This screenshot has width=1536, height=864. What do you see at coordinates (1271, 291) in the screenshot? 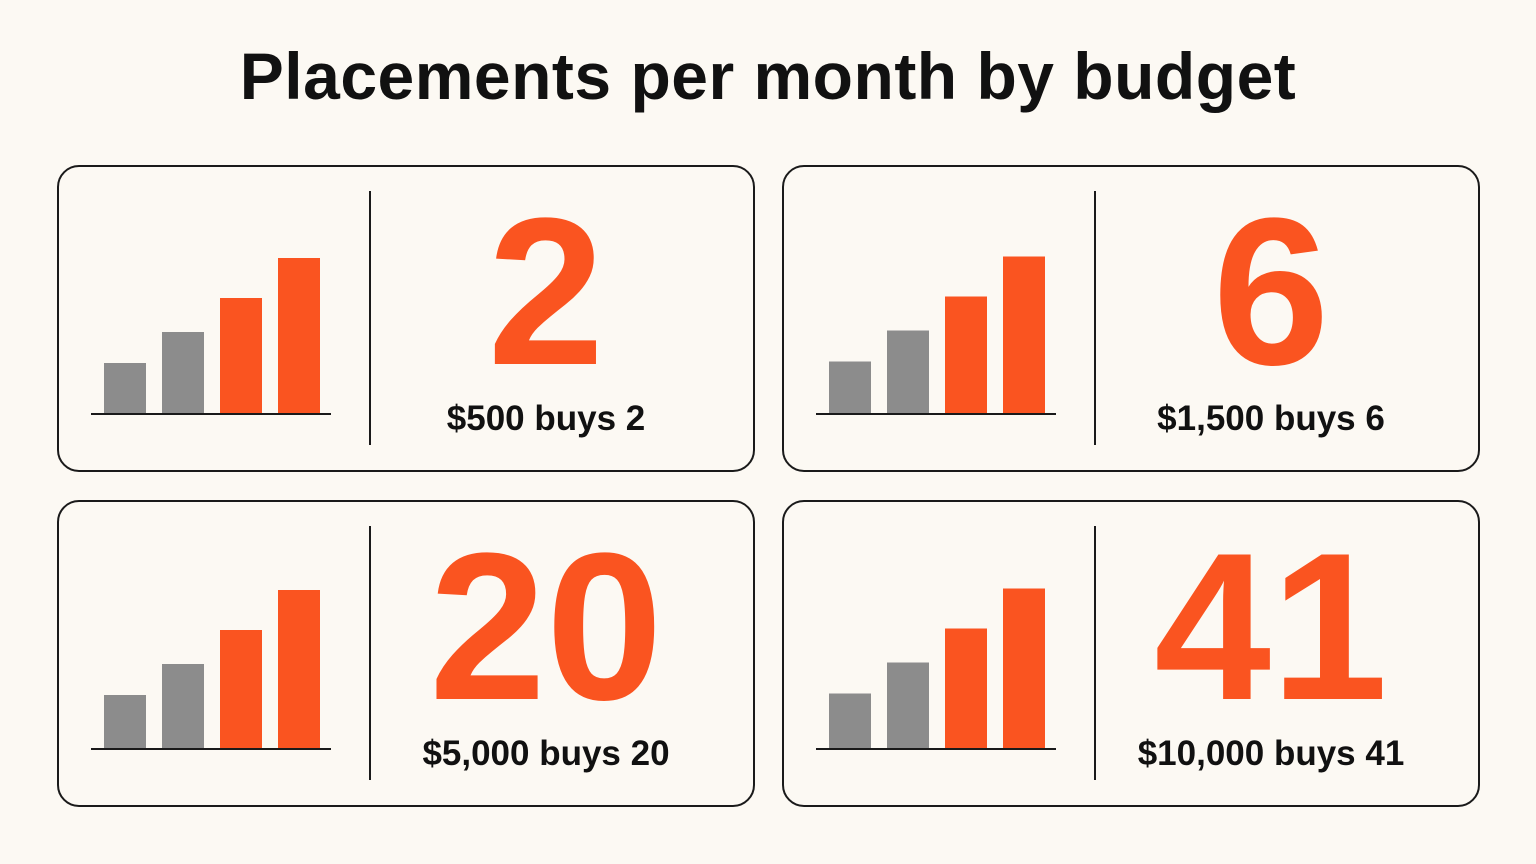
I see `big-number: 6` at bounding box center [1271, 291].